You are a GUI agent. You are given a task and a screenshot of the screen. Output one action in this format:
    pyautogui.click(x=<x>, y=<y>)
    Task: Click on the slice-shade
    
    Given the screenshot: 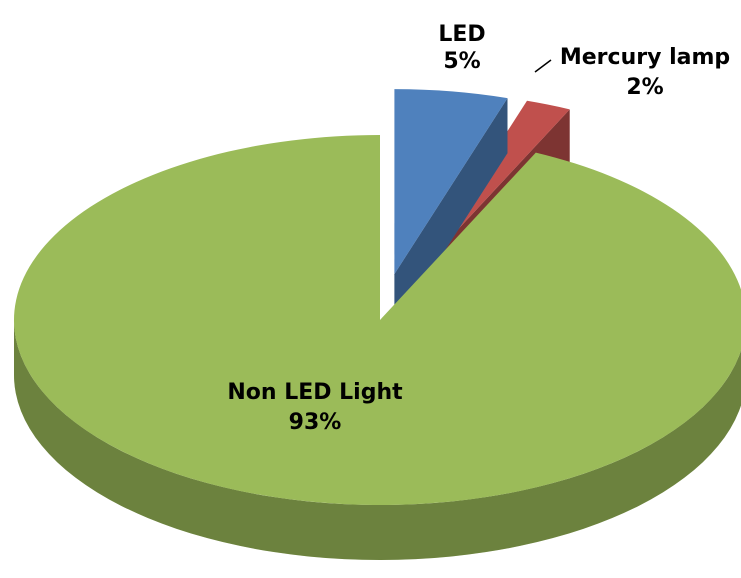 What is the action you would take?
    pyautogui.click(x=451, y=214)
    